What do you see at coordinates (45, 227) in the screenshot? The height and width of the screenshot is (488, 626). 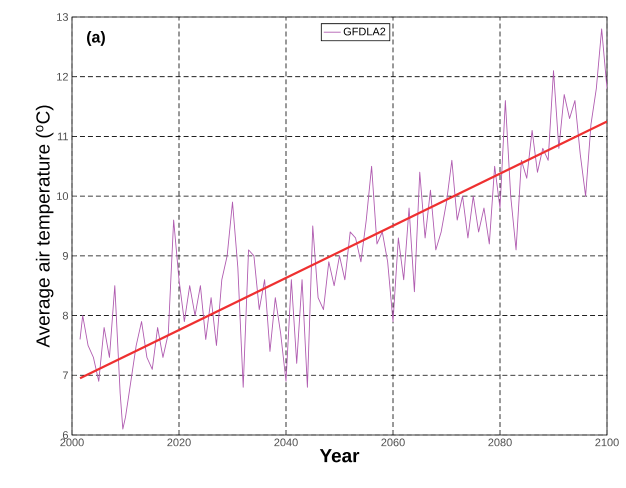 I see `y-axis-title: Average air temperature ($^{o}$C)` at bounding box center [45, 227].